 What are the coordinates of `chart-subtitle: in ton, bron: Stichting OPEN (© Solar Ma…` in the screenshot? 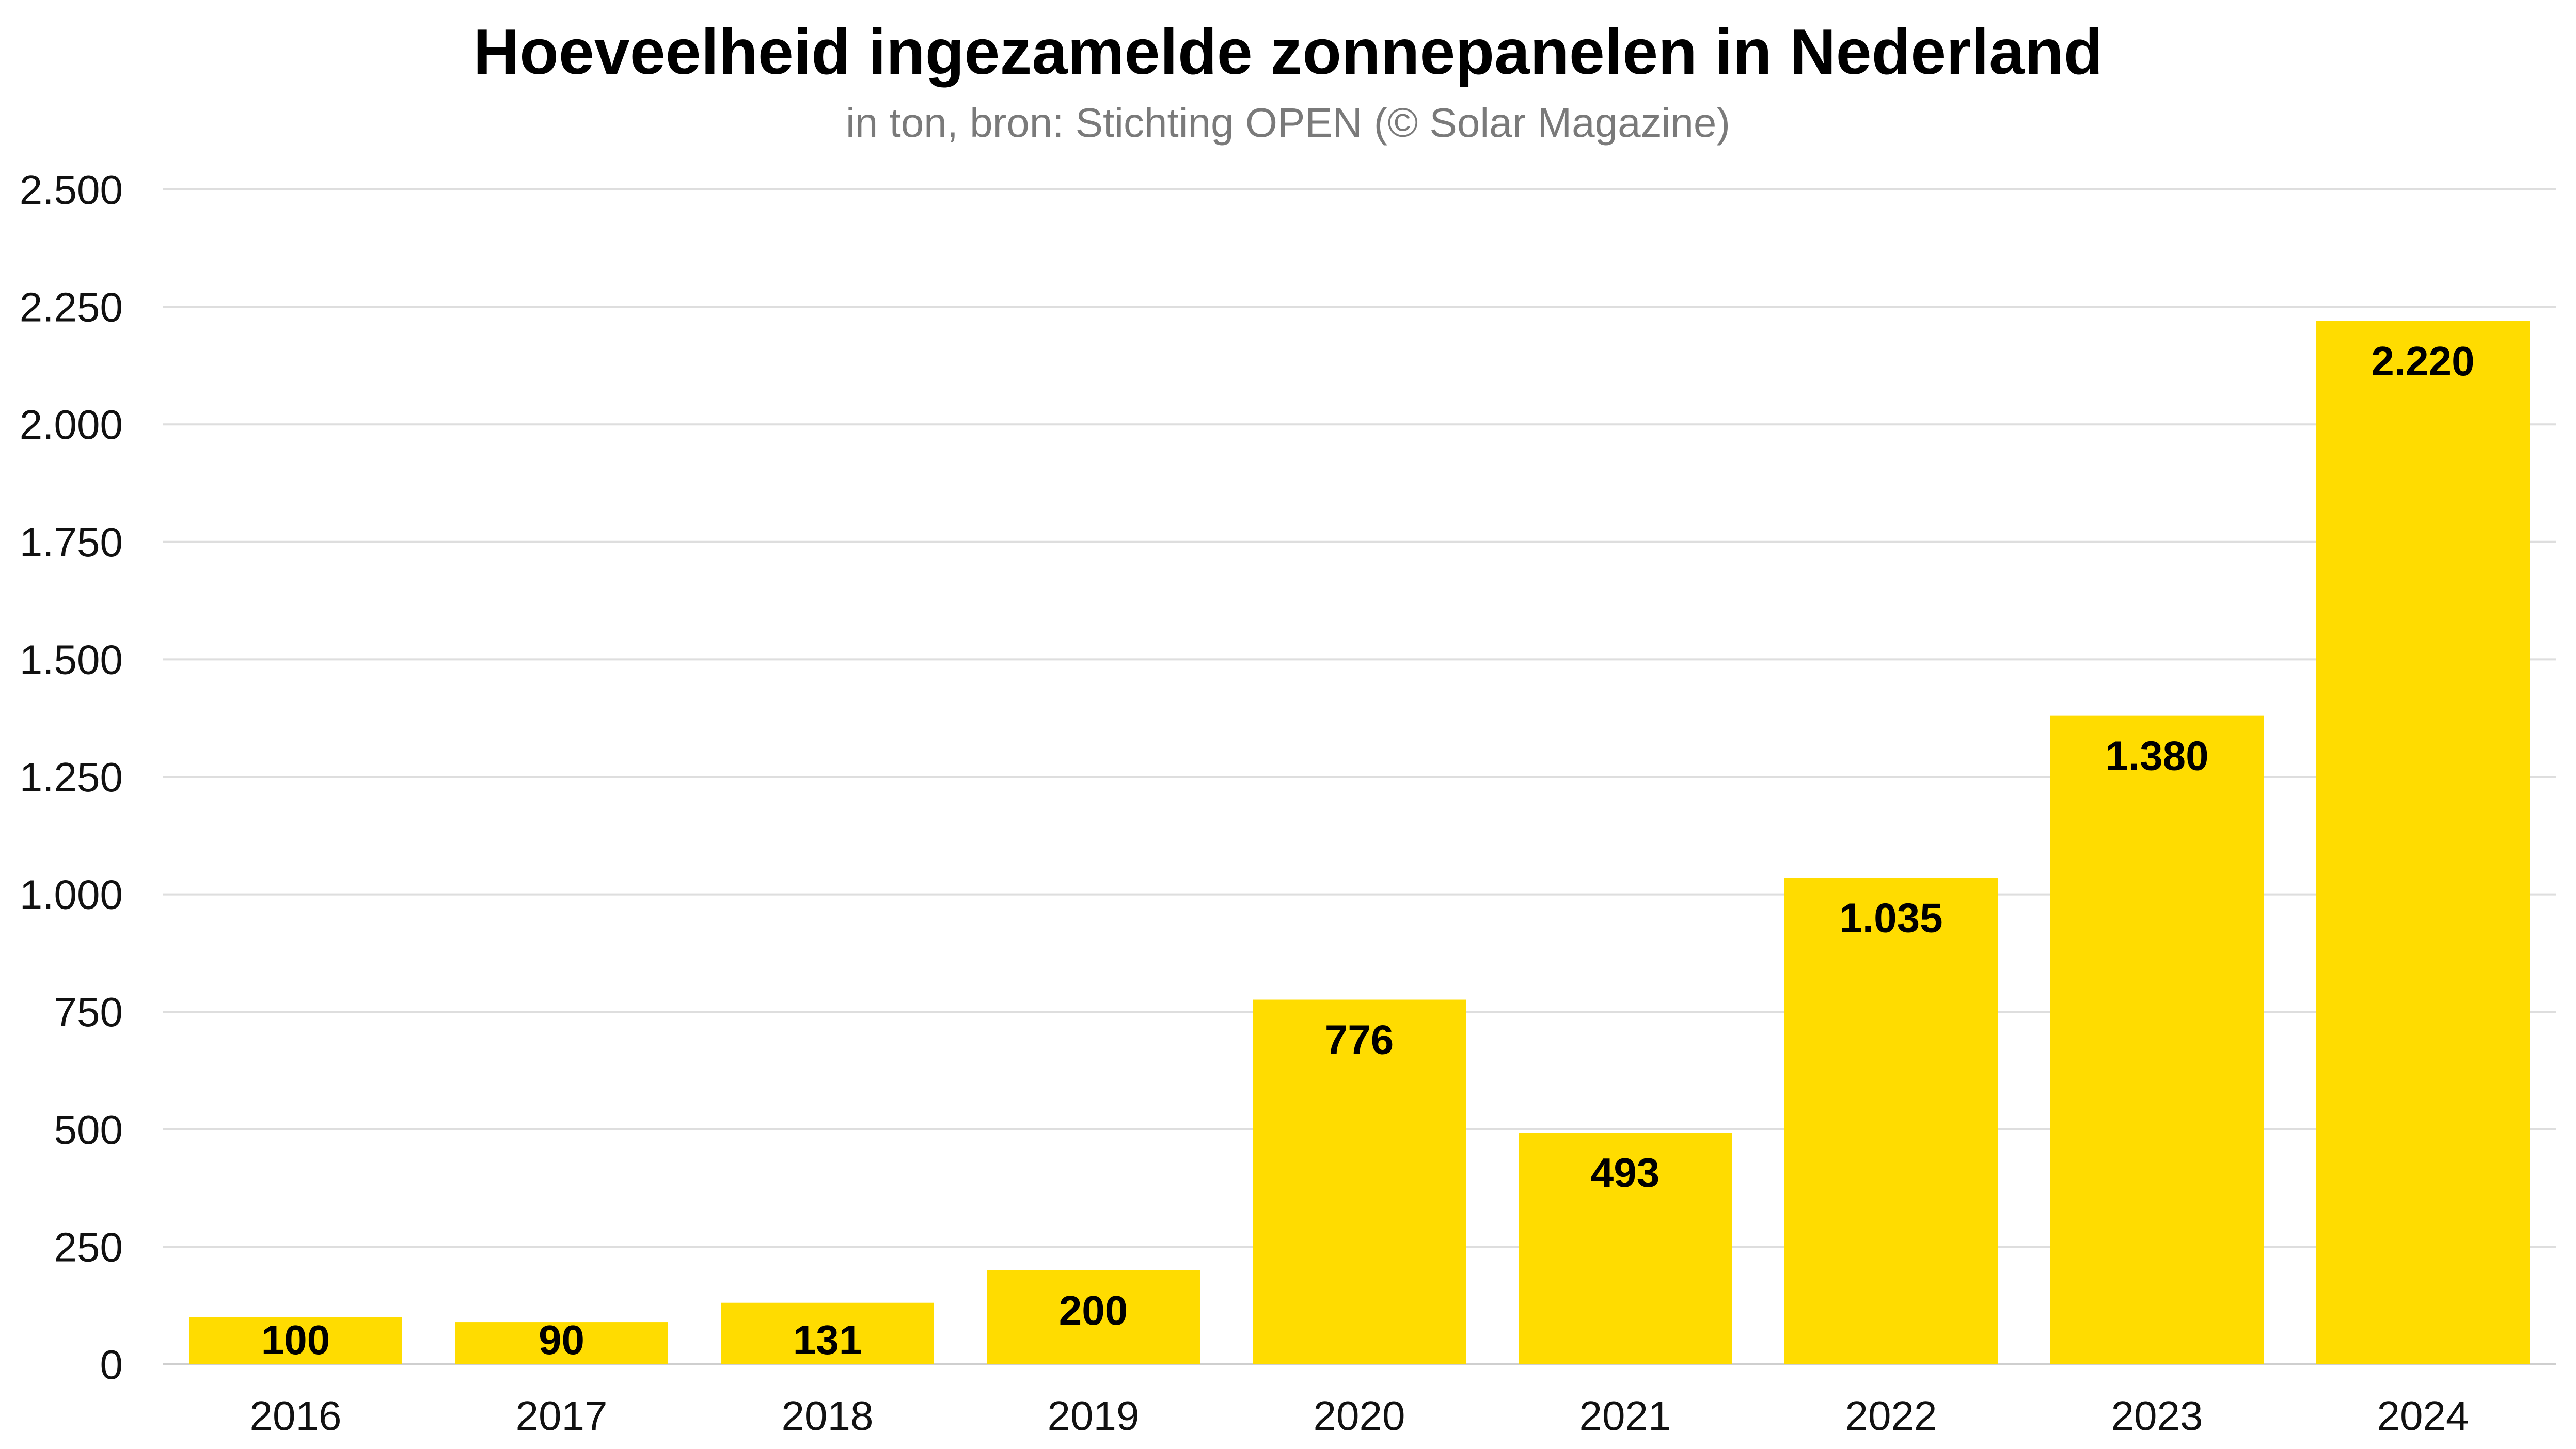 It's located at (1288, 123).